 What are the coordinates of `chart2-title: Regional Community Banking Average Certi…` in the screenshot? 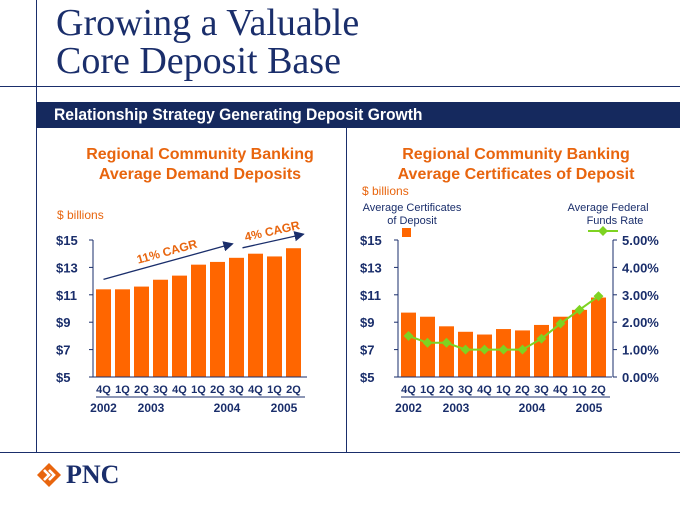 It's located at (516, 165).